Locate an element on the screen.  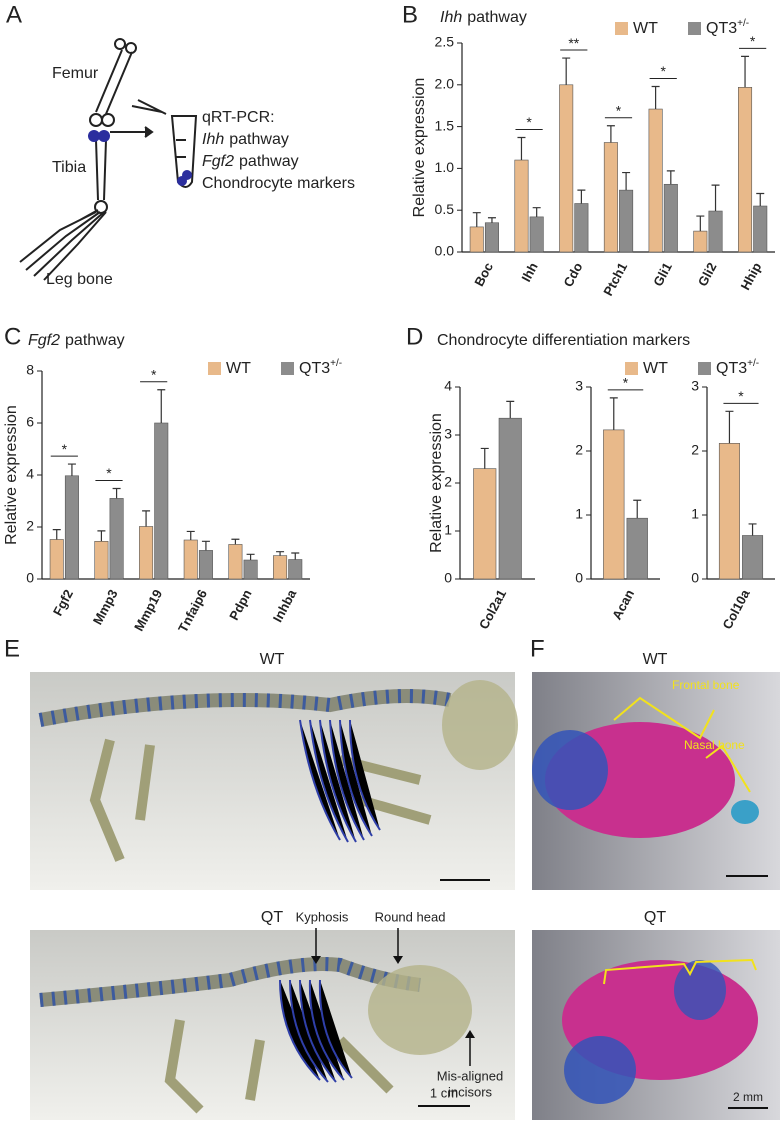
legend-sup: +/- is located at coordinates (743, 23).